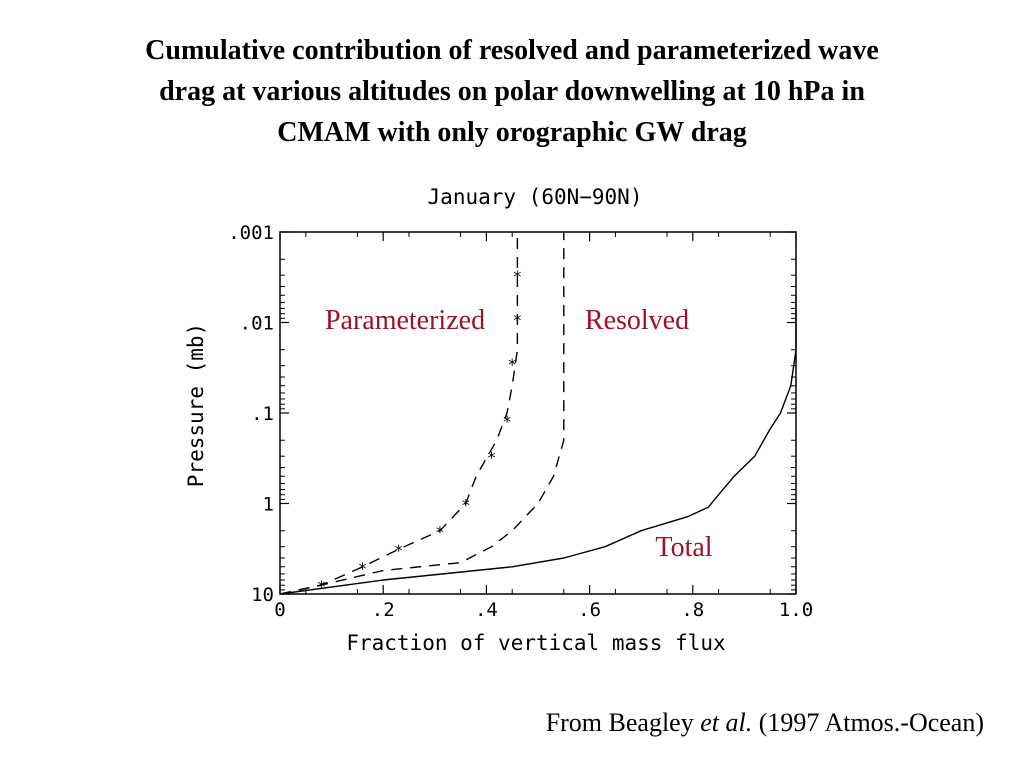 This screenshot has height=768, width=1024. What do you see at coordinates (535, 643) in the screenshot?
I see `x-axis-label: Fraction of vertical mass flux` at bounding box center [535, 643].